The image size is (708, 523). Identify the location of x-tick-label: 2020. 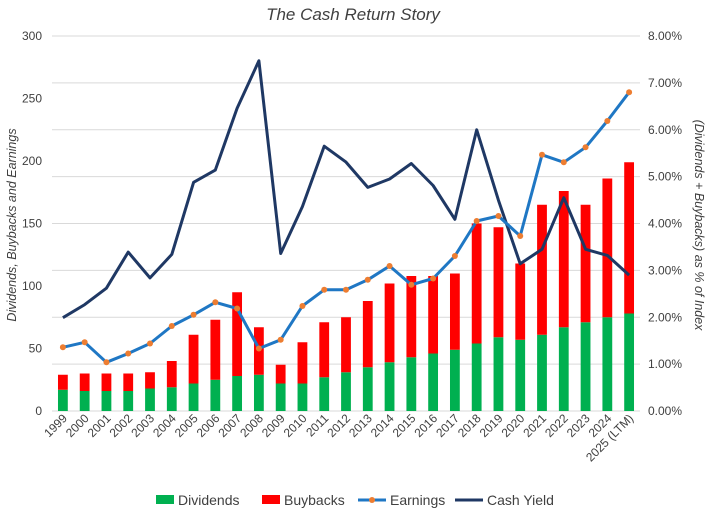
(513, 425).